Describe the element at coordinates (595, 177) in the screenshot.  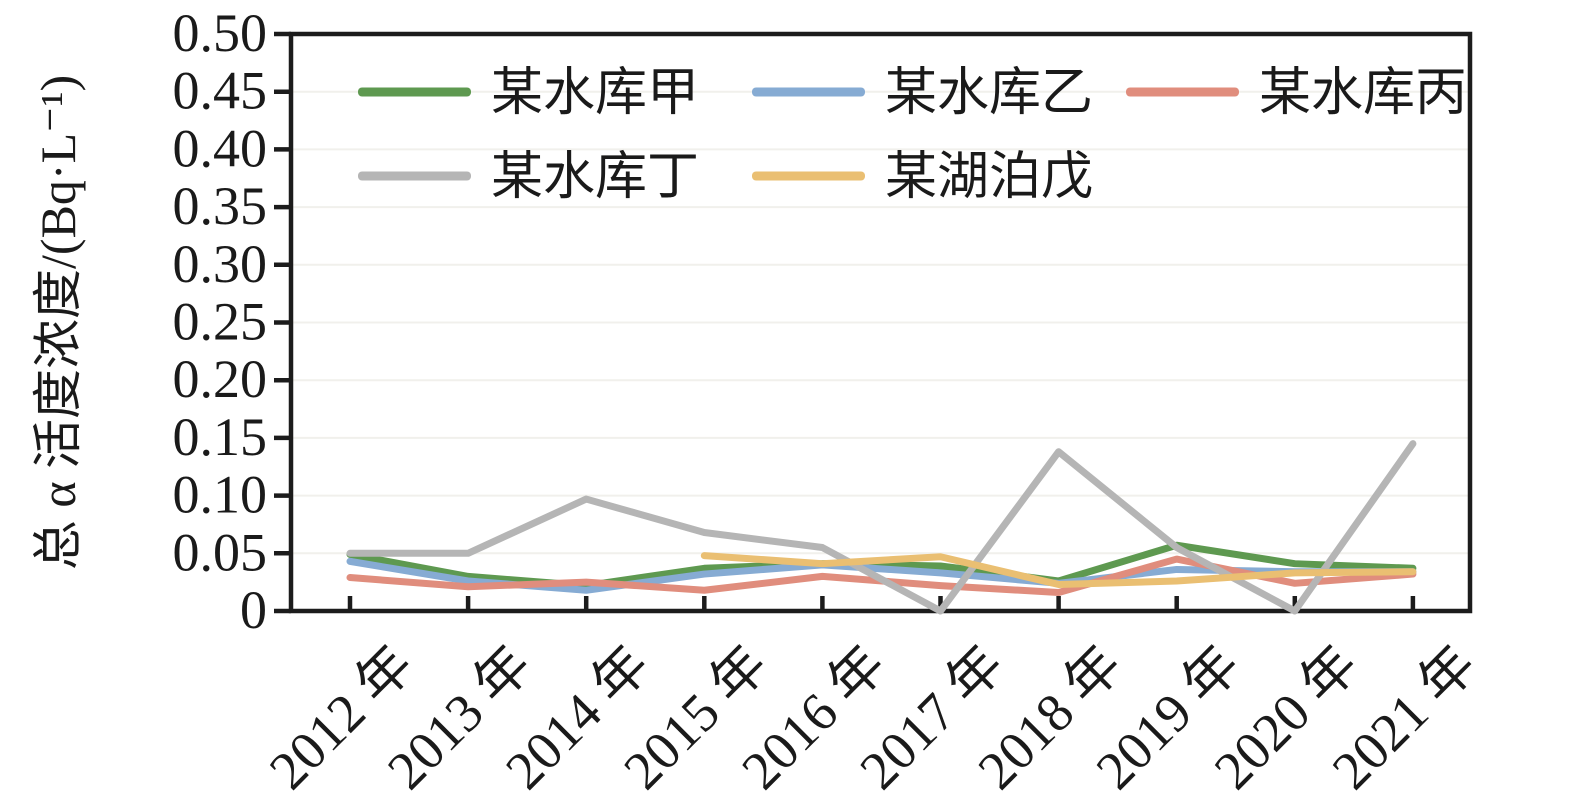
I see `legend-label-3: 某水库丁` at that location.